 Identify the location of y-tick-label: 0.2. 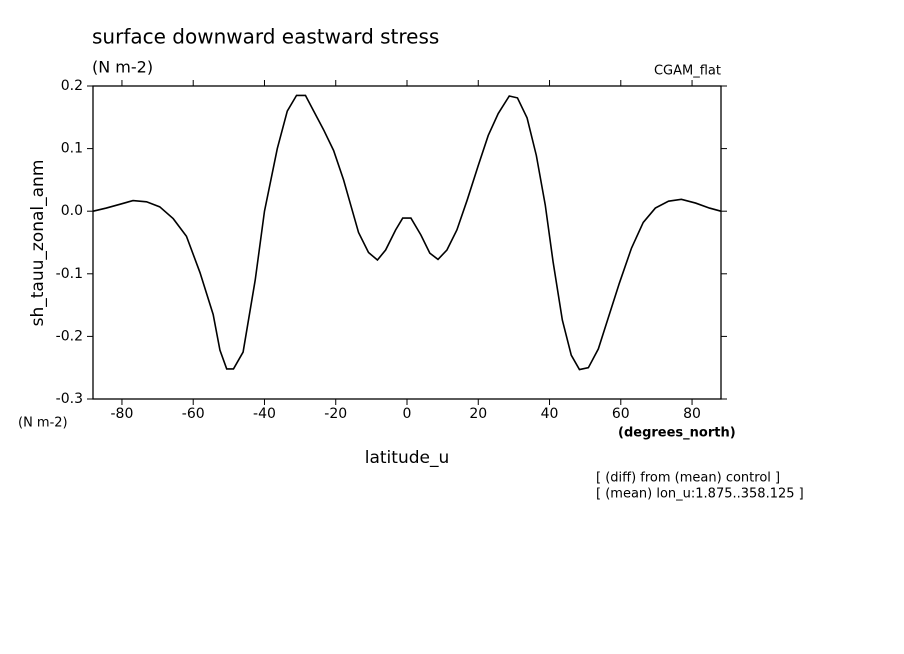
(72, 86).